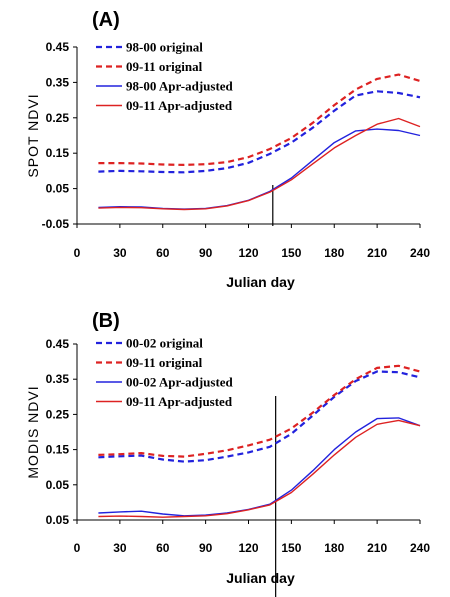 Image resolution: width=450 pixels, height=597 pixels. What do you see at coordinates (56, 224) in the screenshot?
I see `y-tick-label: -0.05` at bounding box center [56, 224].